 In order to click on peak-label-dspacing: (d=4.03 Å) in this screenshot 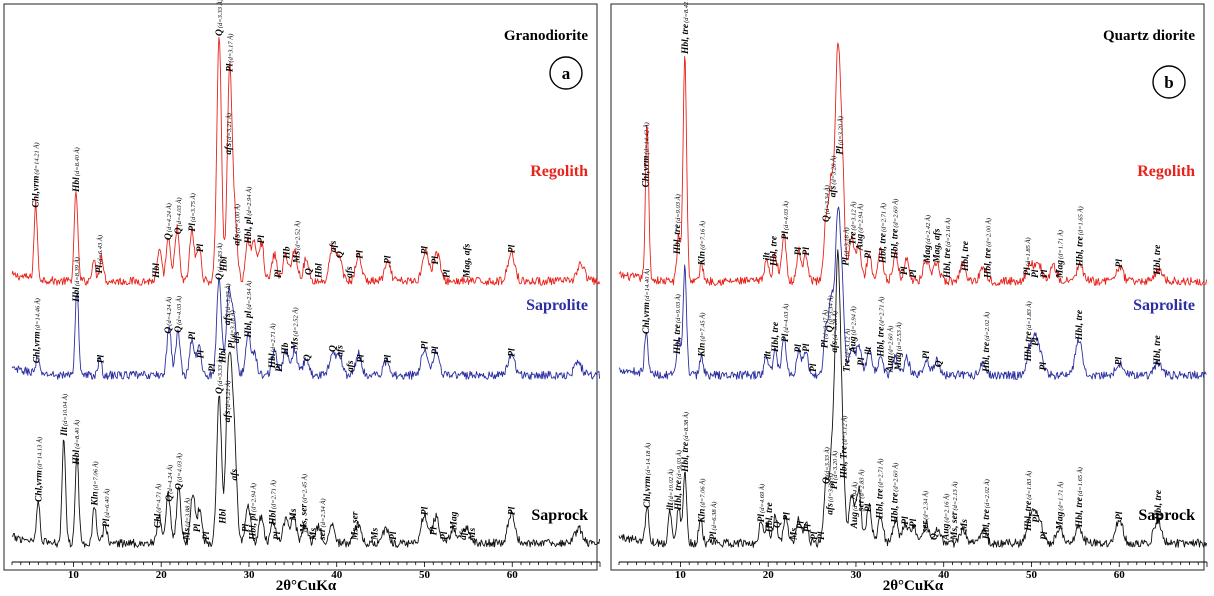, I will do `click(786, 215)`.